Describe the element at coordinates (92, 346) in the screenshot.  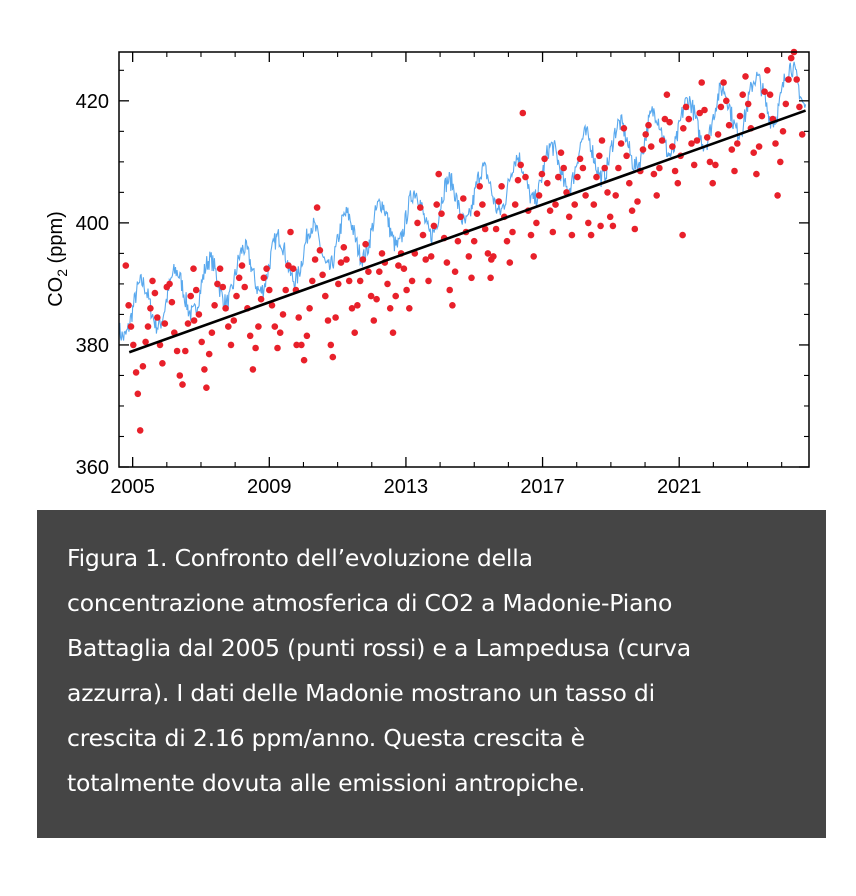
I see `y-tick-label: 380` at that location.